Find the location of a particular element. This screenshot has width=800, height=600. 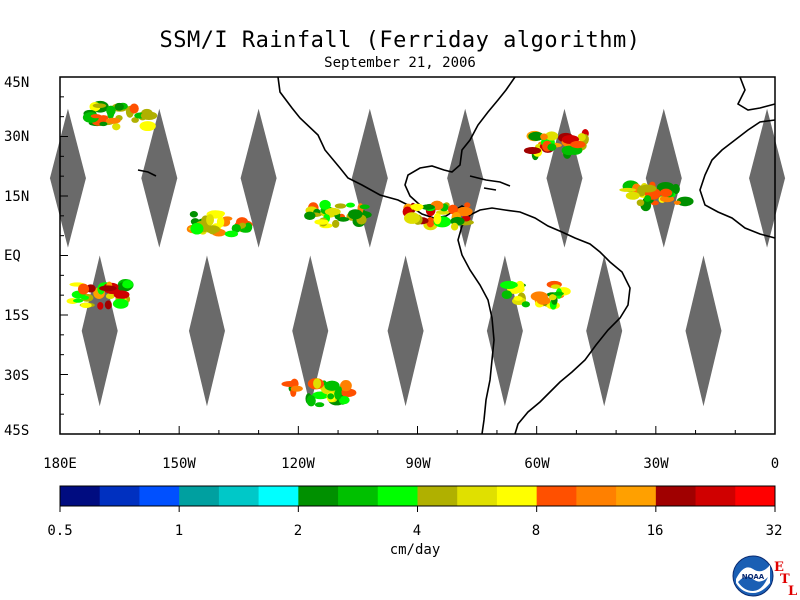

lon-label-0: 0 is located at coordinates (775, 464).